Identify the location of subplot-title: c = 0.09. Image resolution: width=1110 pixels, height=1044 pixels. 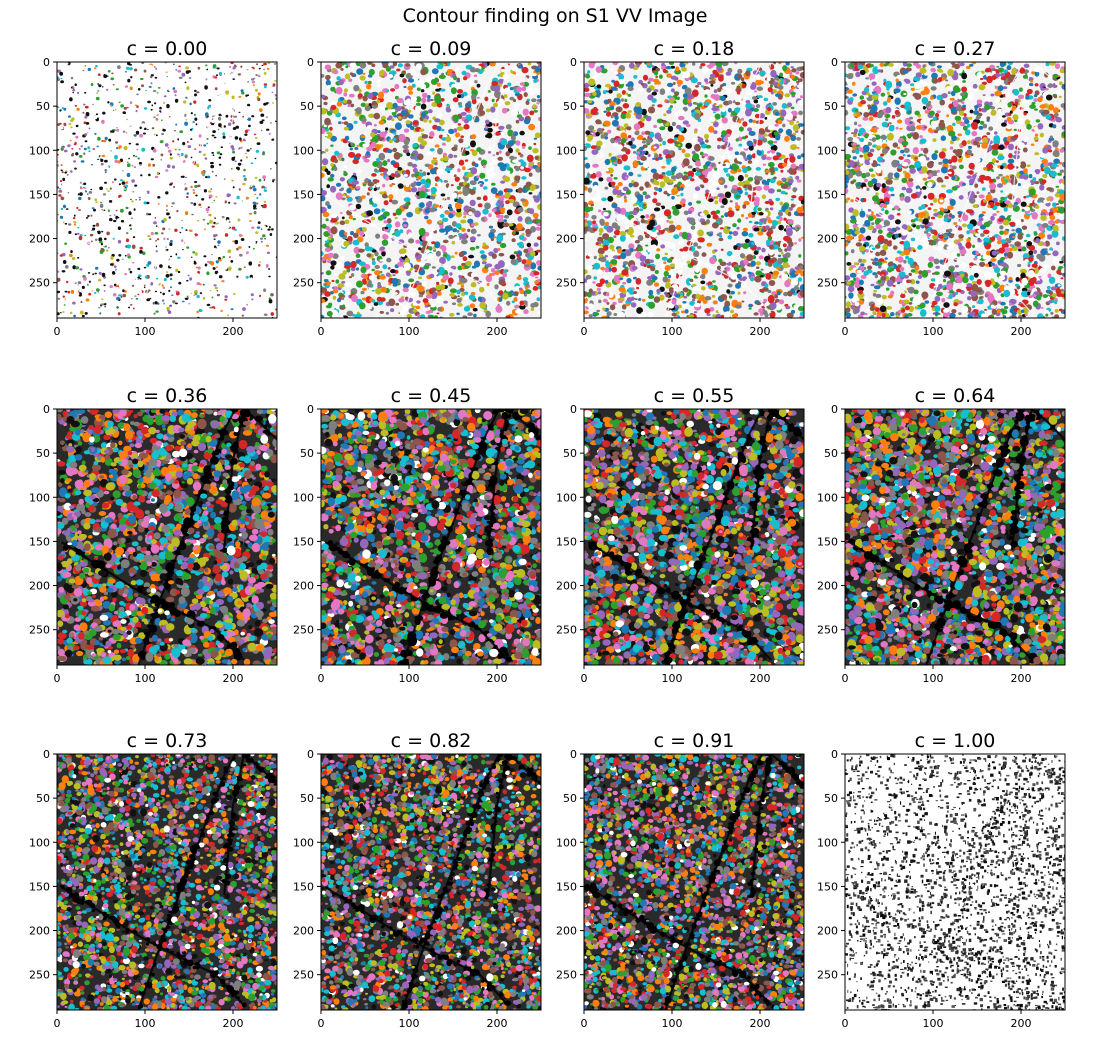
(431, 49).